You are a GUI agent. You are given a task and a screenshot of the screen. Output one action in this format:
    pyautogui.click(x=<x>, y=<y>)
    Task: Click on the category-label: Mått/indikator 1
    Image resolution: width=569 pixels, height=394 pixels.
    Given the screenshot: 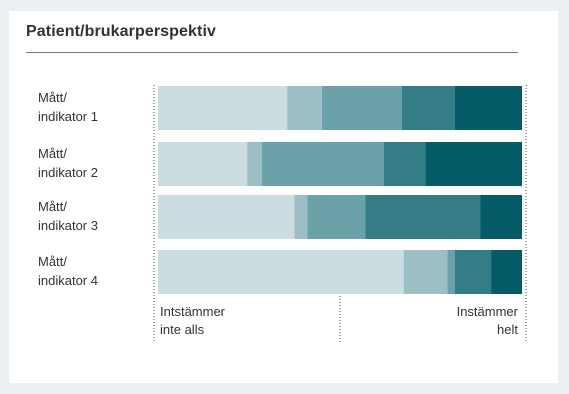 What is the action you would take?
    pyautogui.click(x=68, y=107)
    